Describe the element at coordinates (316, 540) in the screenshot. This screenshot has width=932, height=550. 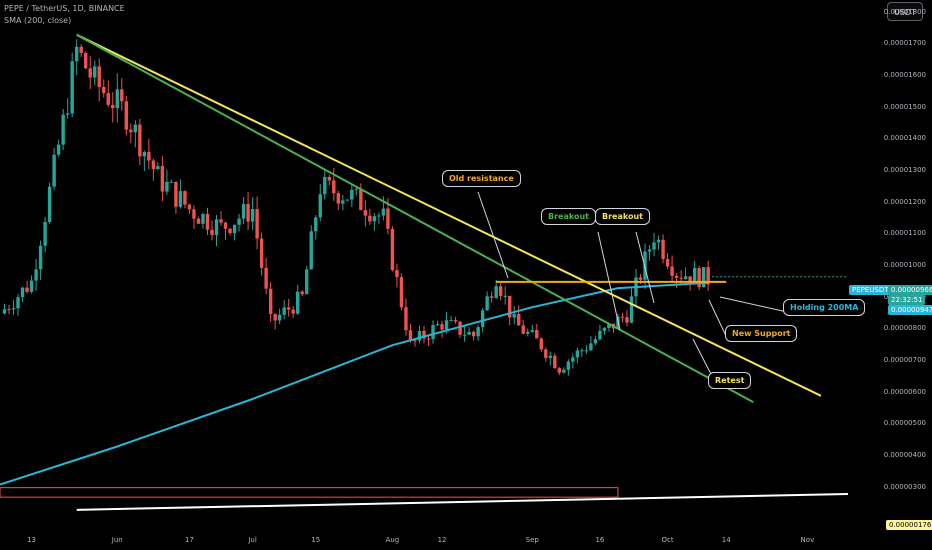
I see `x-tick-label: 15` at that location.